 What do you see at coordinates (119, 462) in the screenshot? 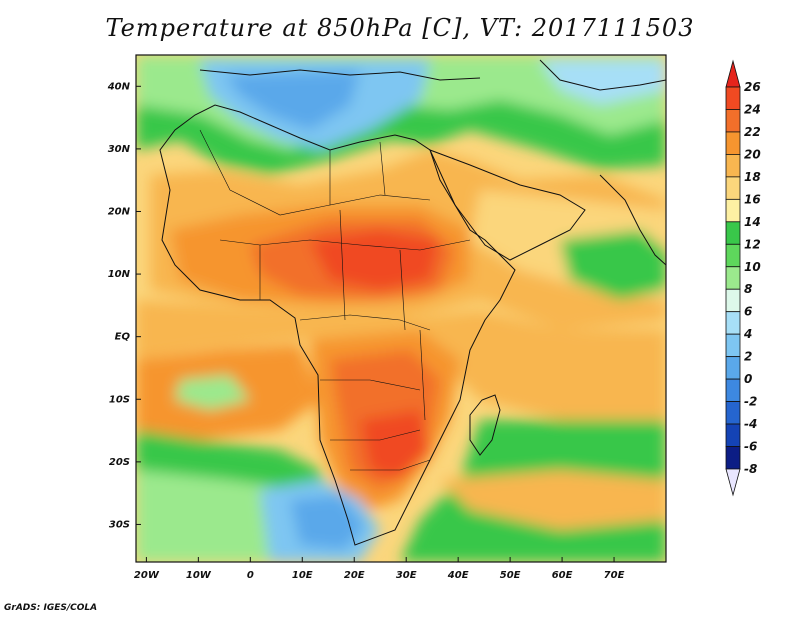
I see `lat-tick-label: 20S` at bounding box center [119, 462].